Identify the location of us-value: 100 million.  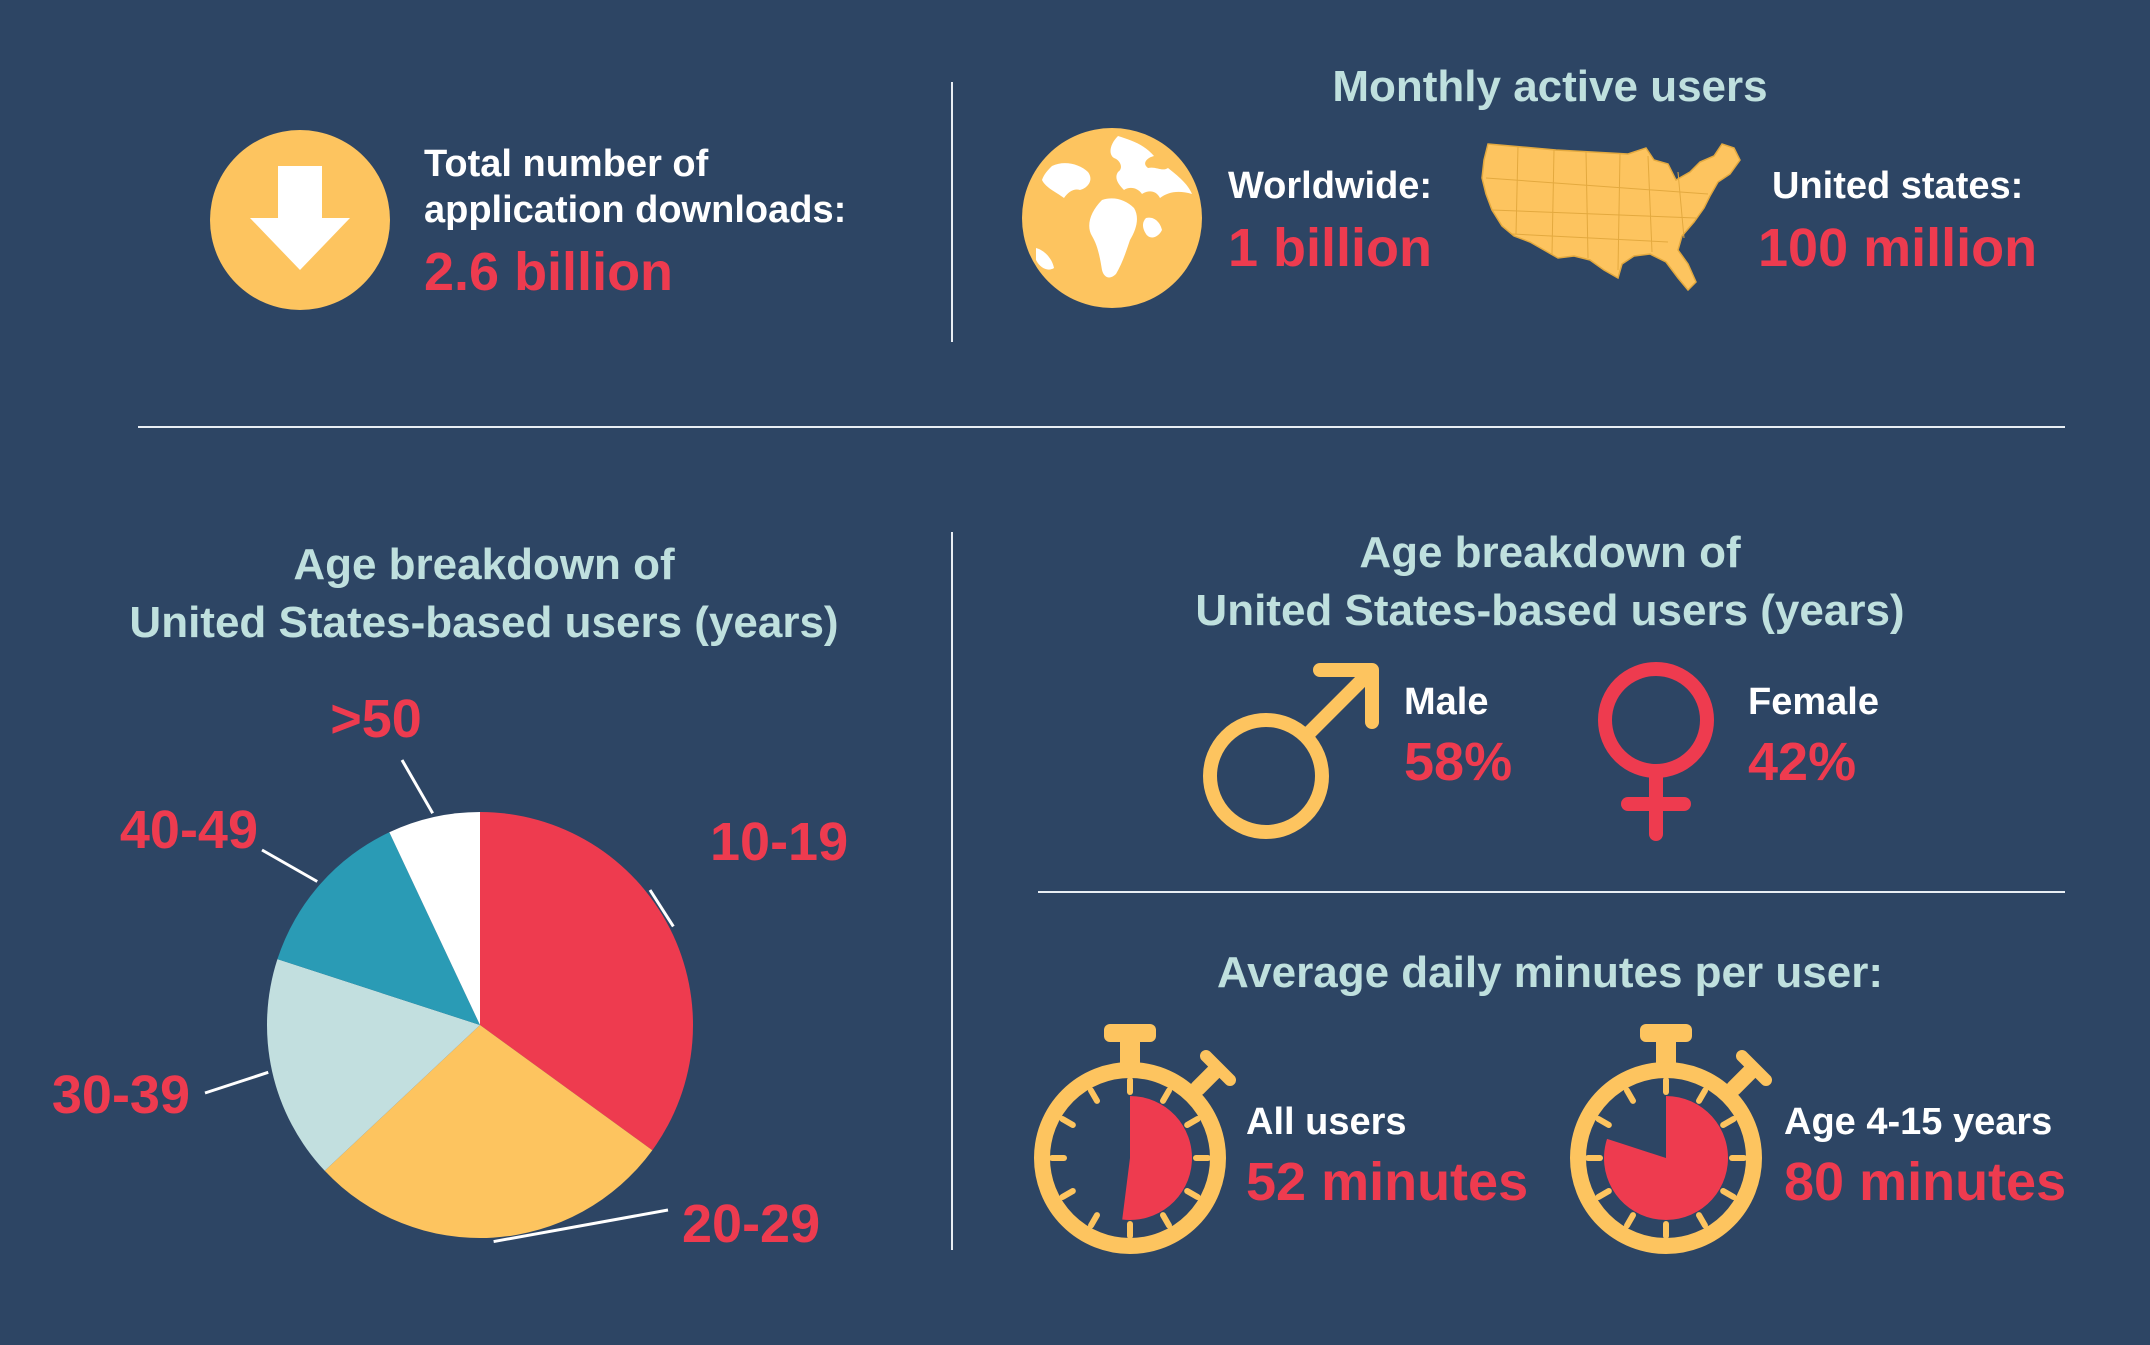
(1898, 248).